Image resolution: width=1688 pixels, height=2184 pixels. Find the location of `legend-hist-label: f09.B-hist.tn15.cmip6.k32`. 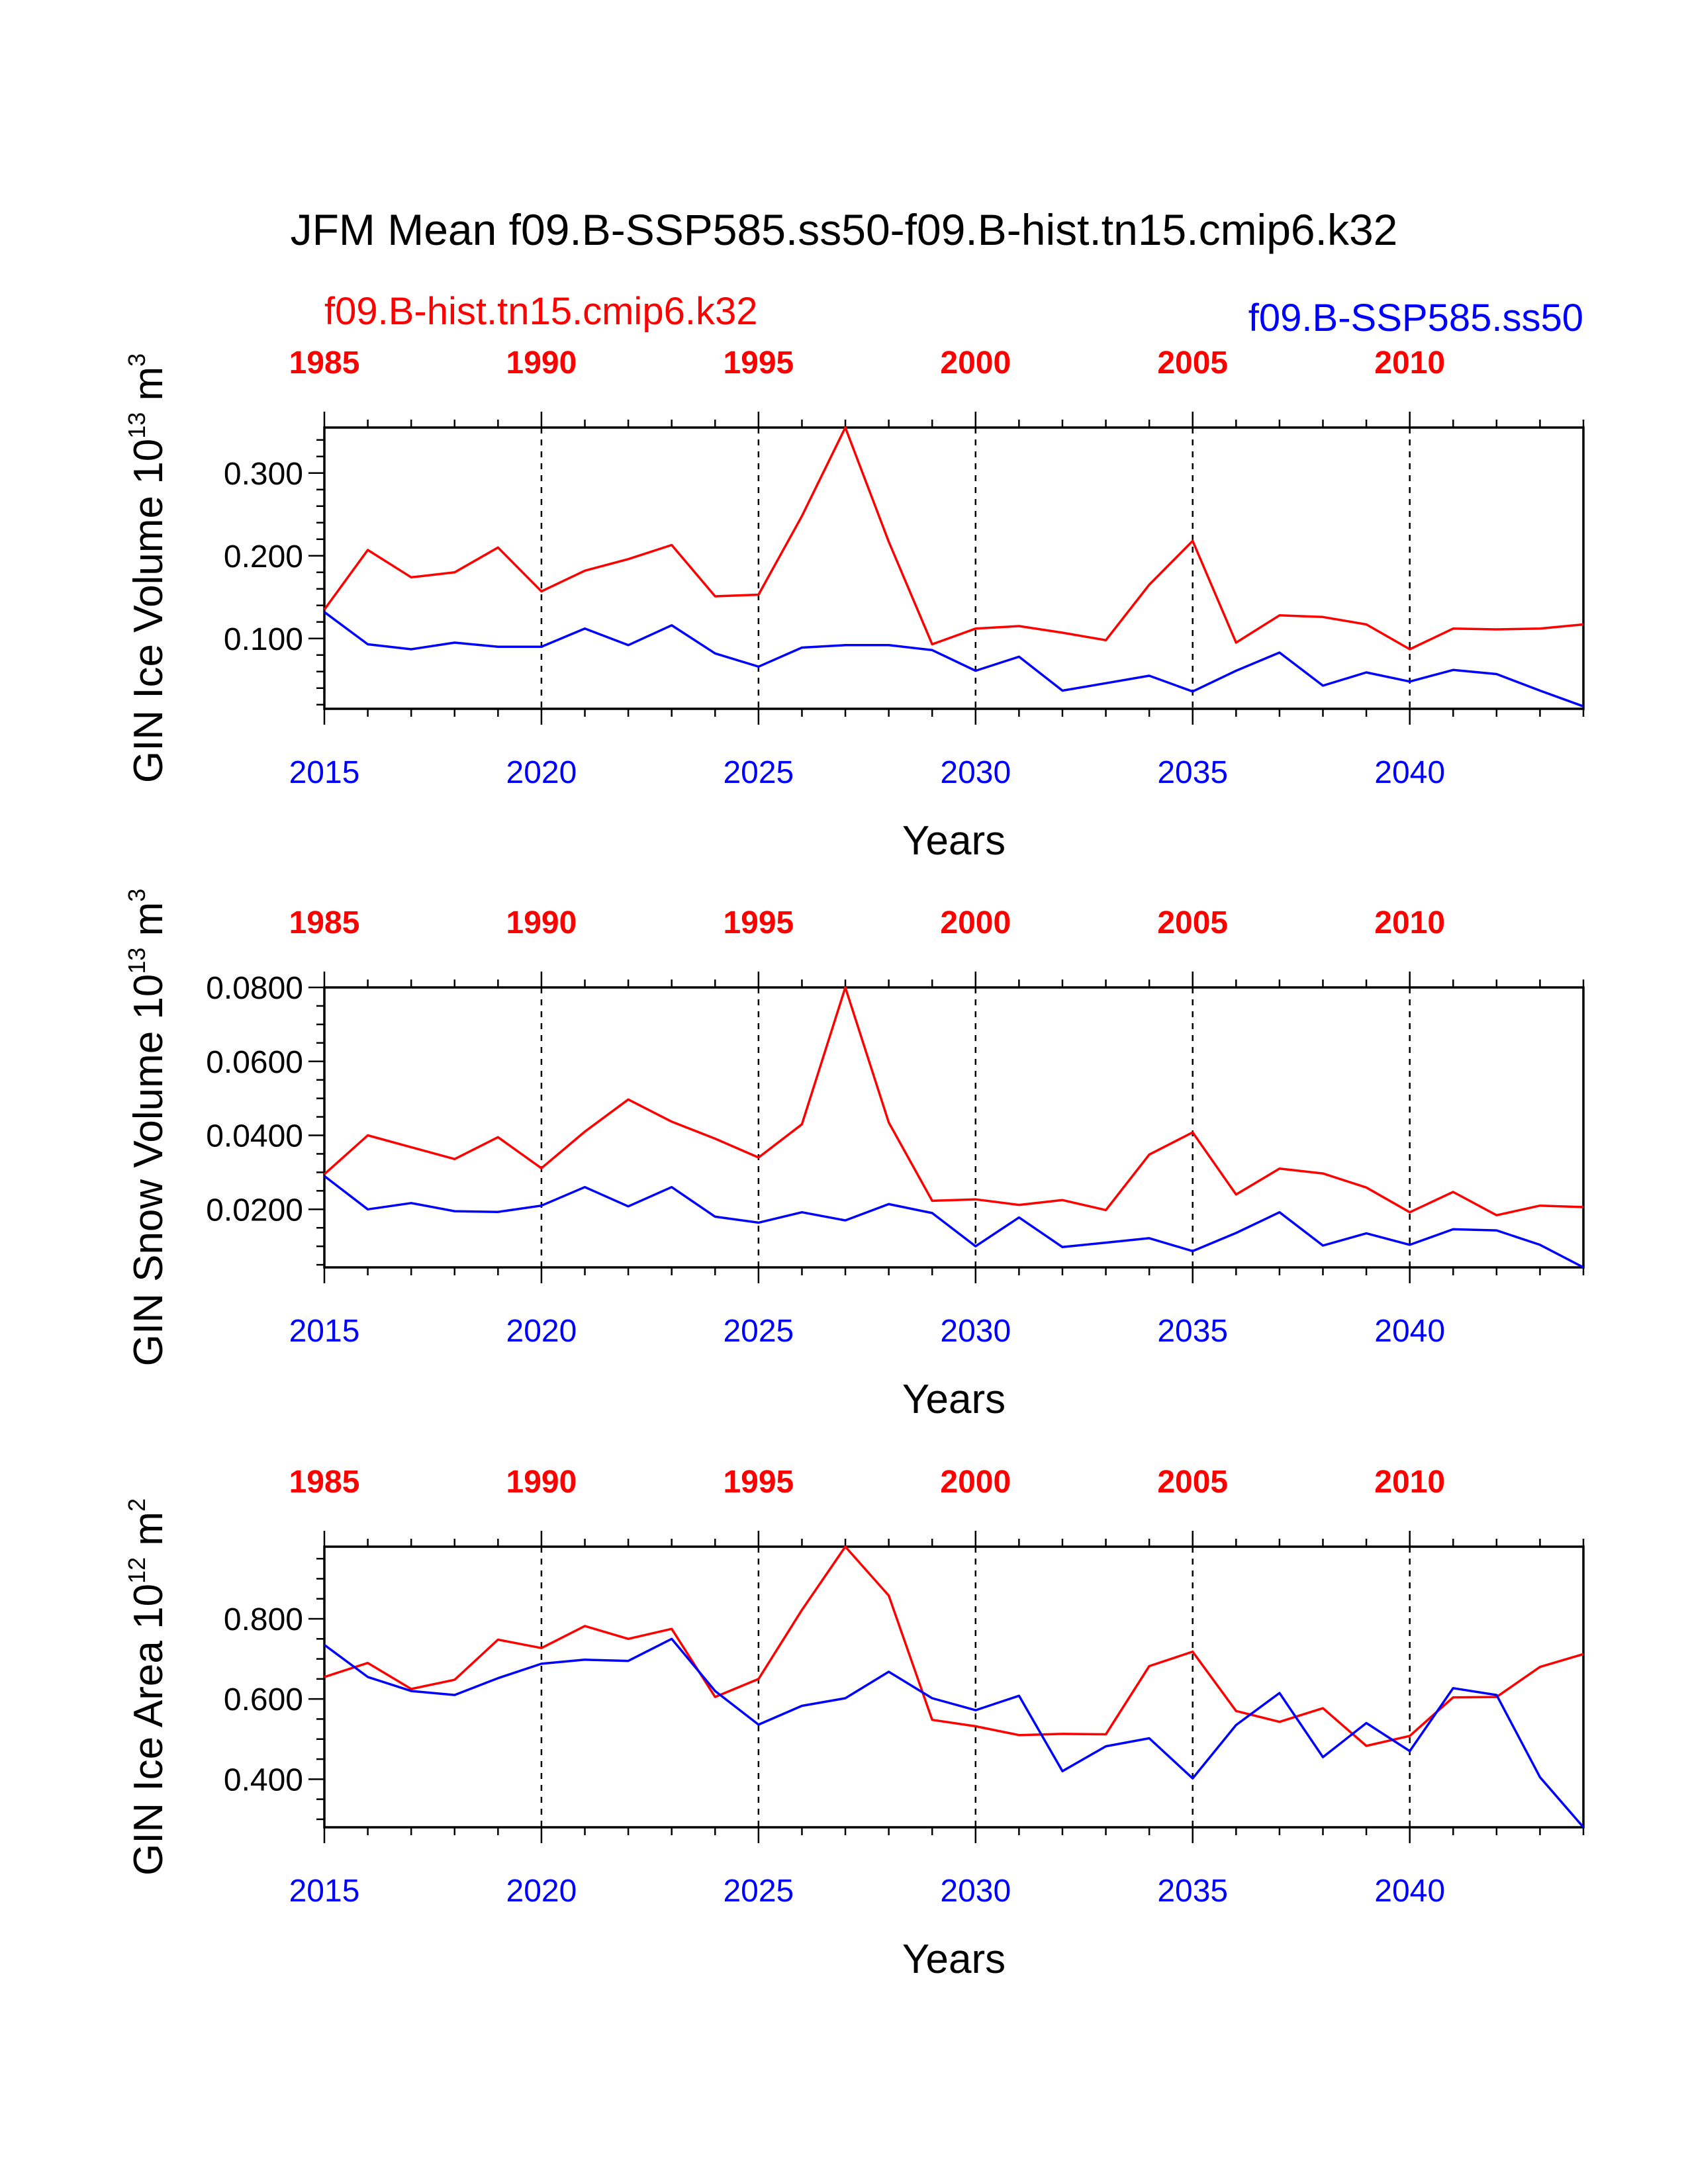

legend-hist-label: f09.B-hist.tn15.cmip6.k32 is located at coordinates (540, 311).